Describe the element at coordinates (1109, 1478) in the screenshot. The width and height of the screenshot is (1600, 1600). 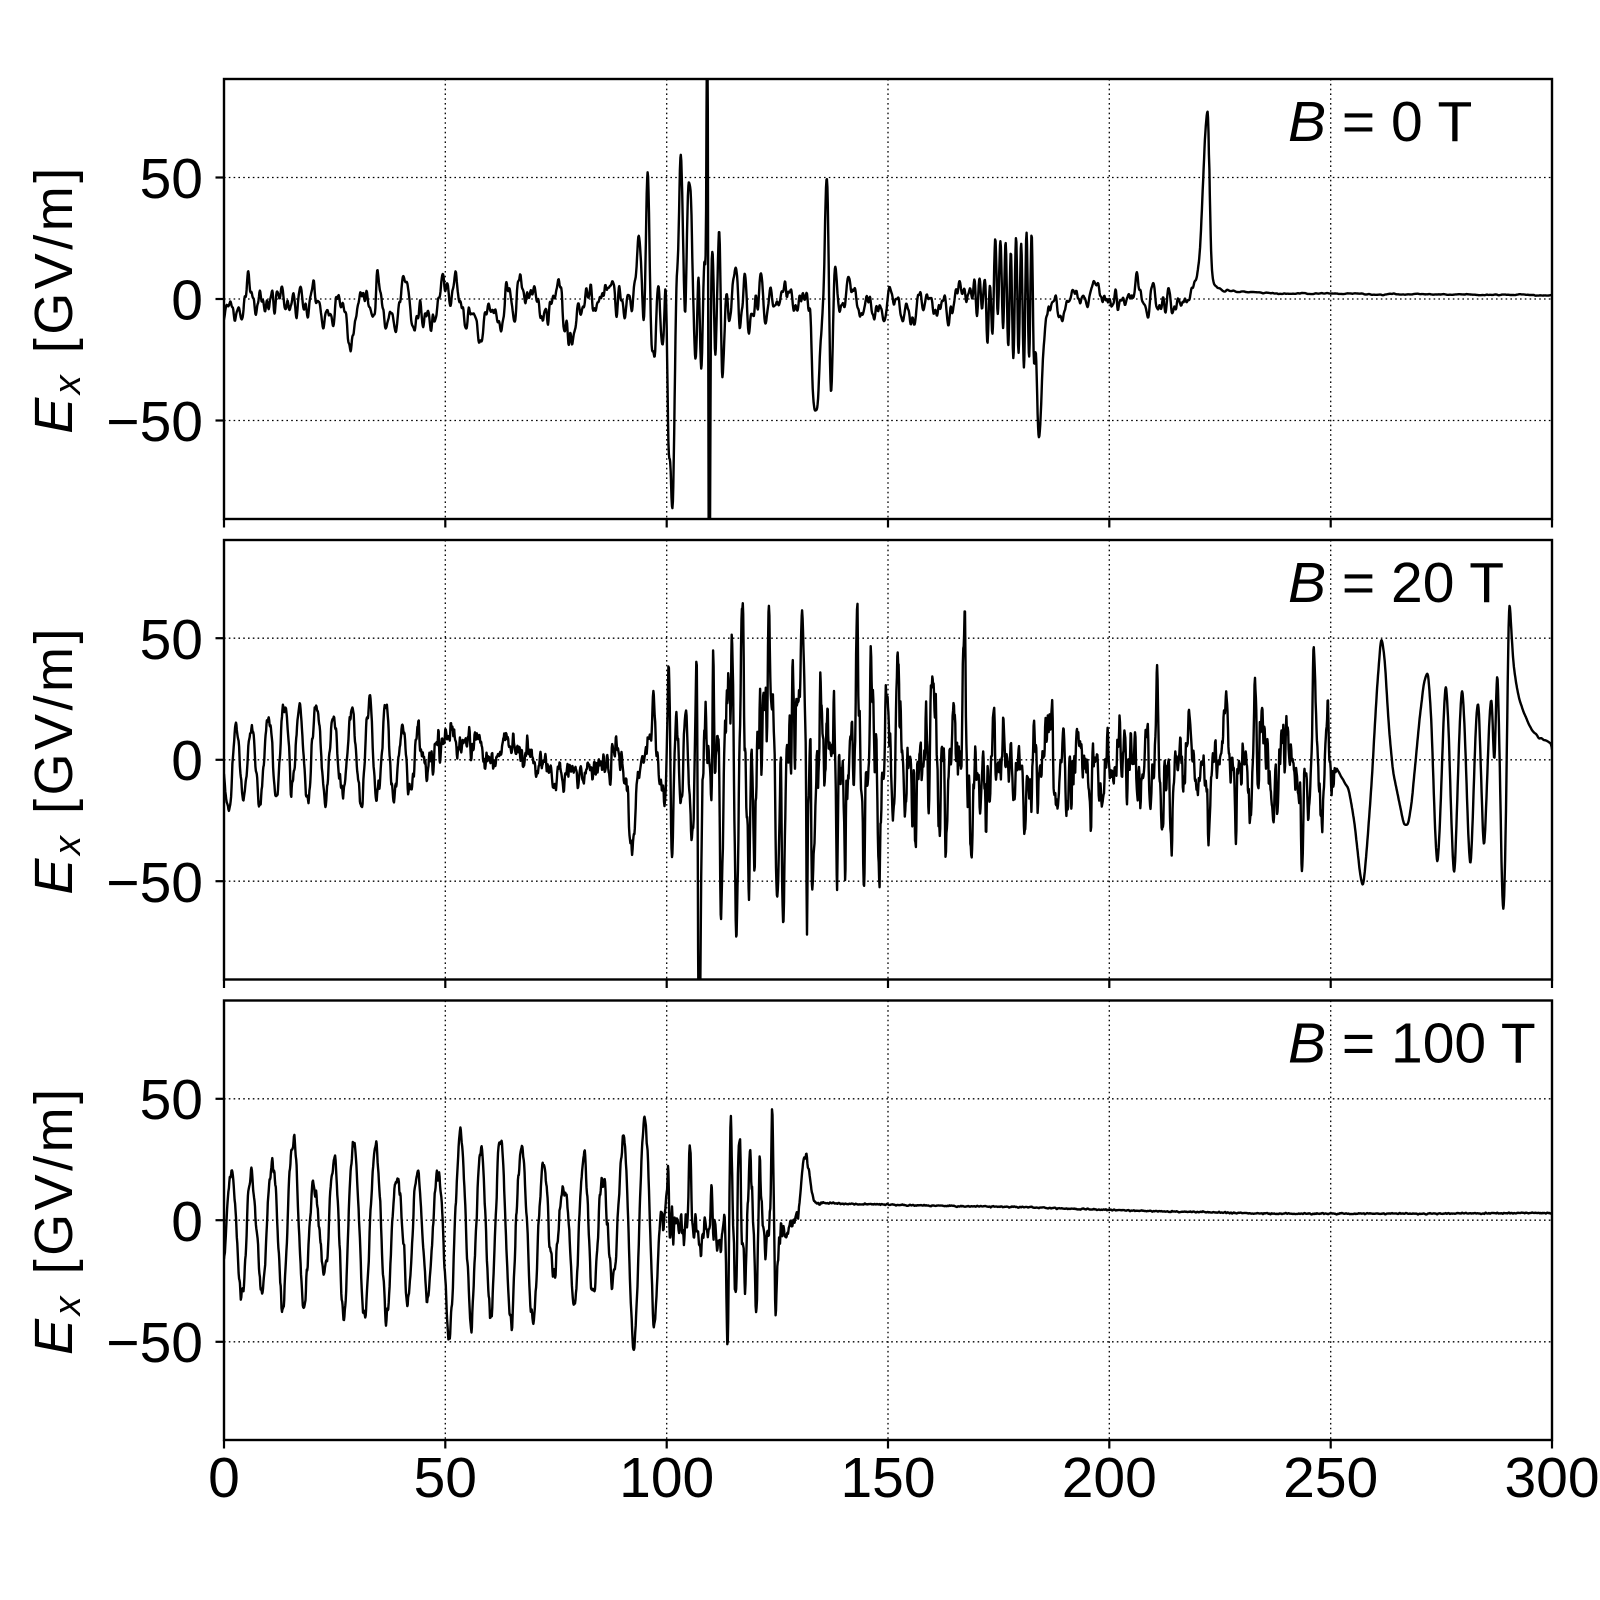
I see `svg-text: 200` at that location.